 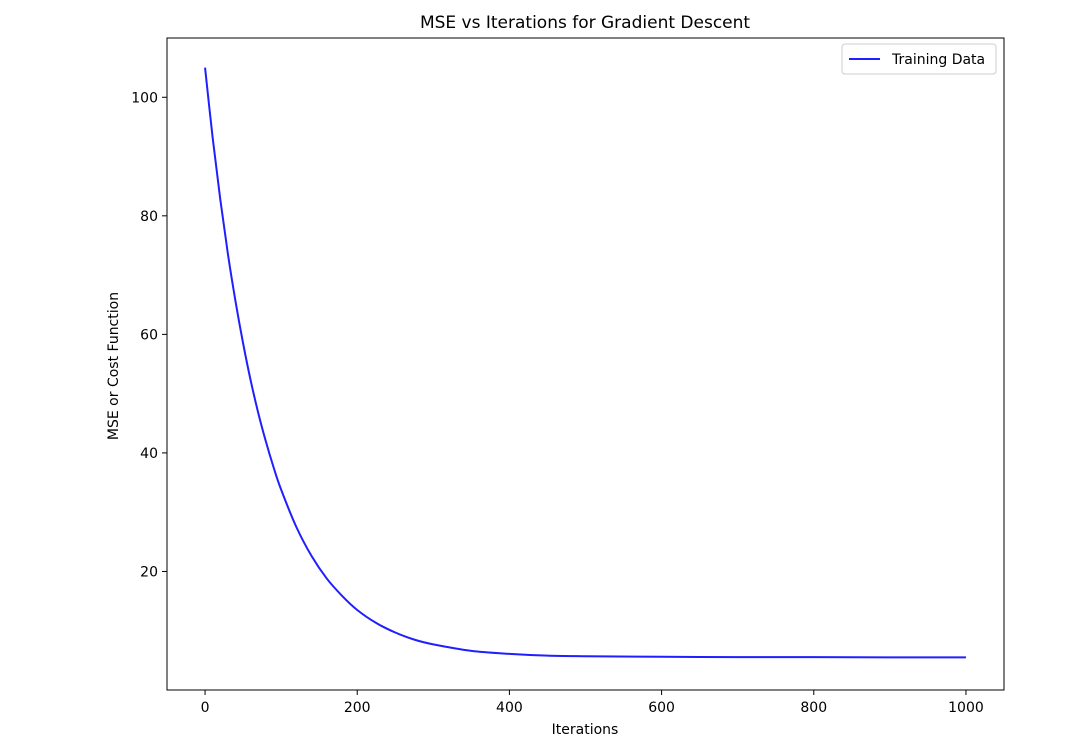 What do you see at coordinates (149, 454) in the screenshot?
I see `y-tick-label: 40` at bounding box center [149, 454].